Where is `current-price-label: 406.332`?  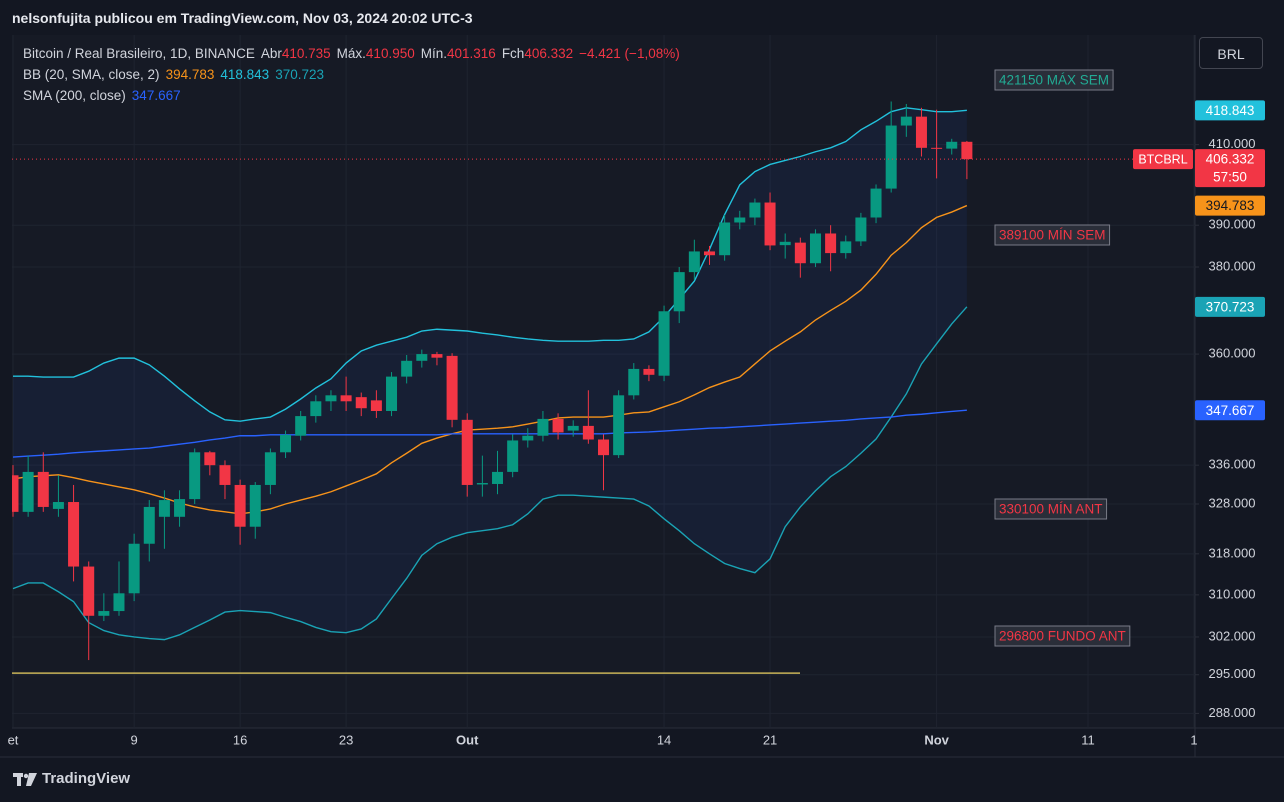 current-price-label: 406.332 is located at coordinates (1230, 159).